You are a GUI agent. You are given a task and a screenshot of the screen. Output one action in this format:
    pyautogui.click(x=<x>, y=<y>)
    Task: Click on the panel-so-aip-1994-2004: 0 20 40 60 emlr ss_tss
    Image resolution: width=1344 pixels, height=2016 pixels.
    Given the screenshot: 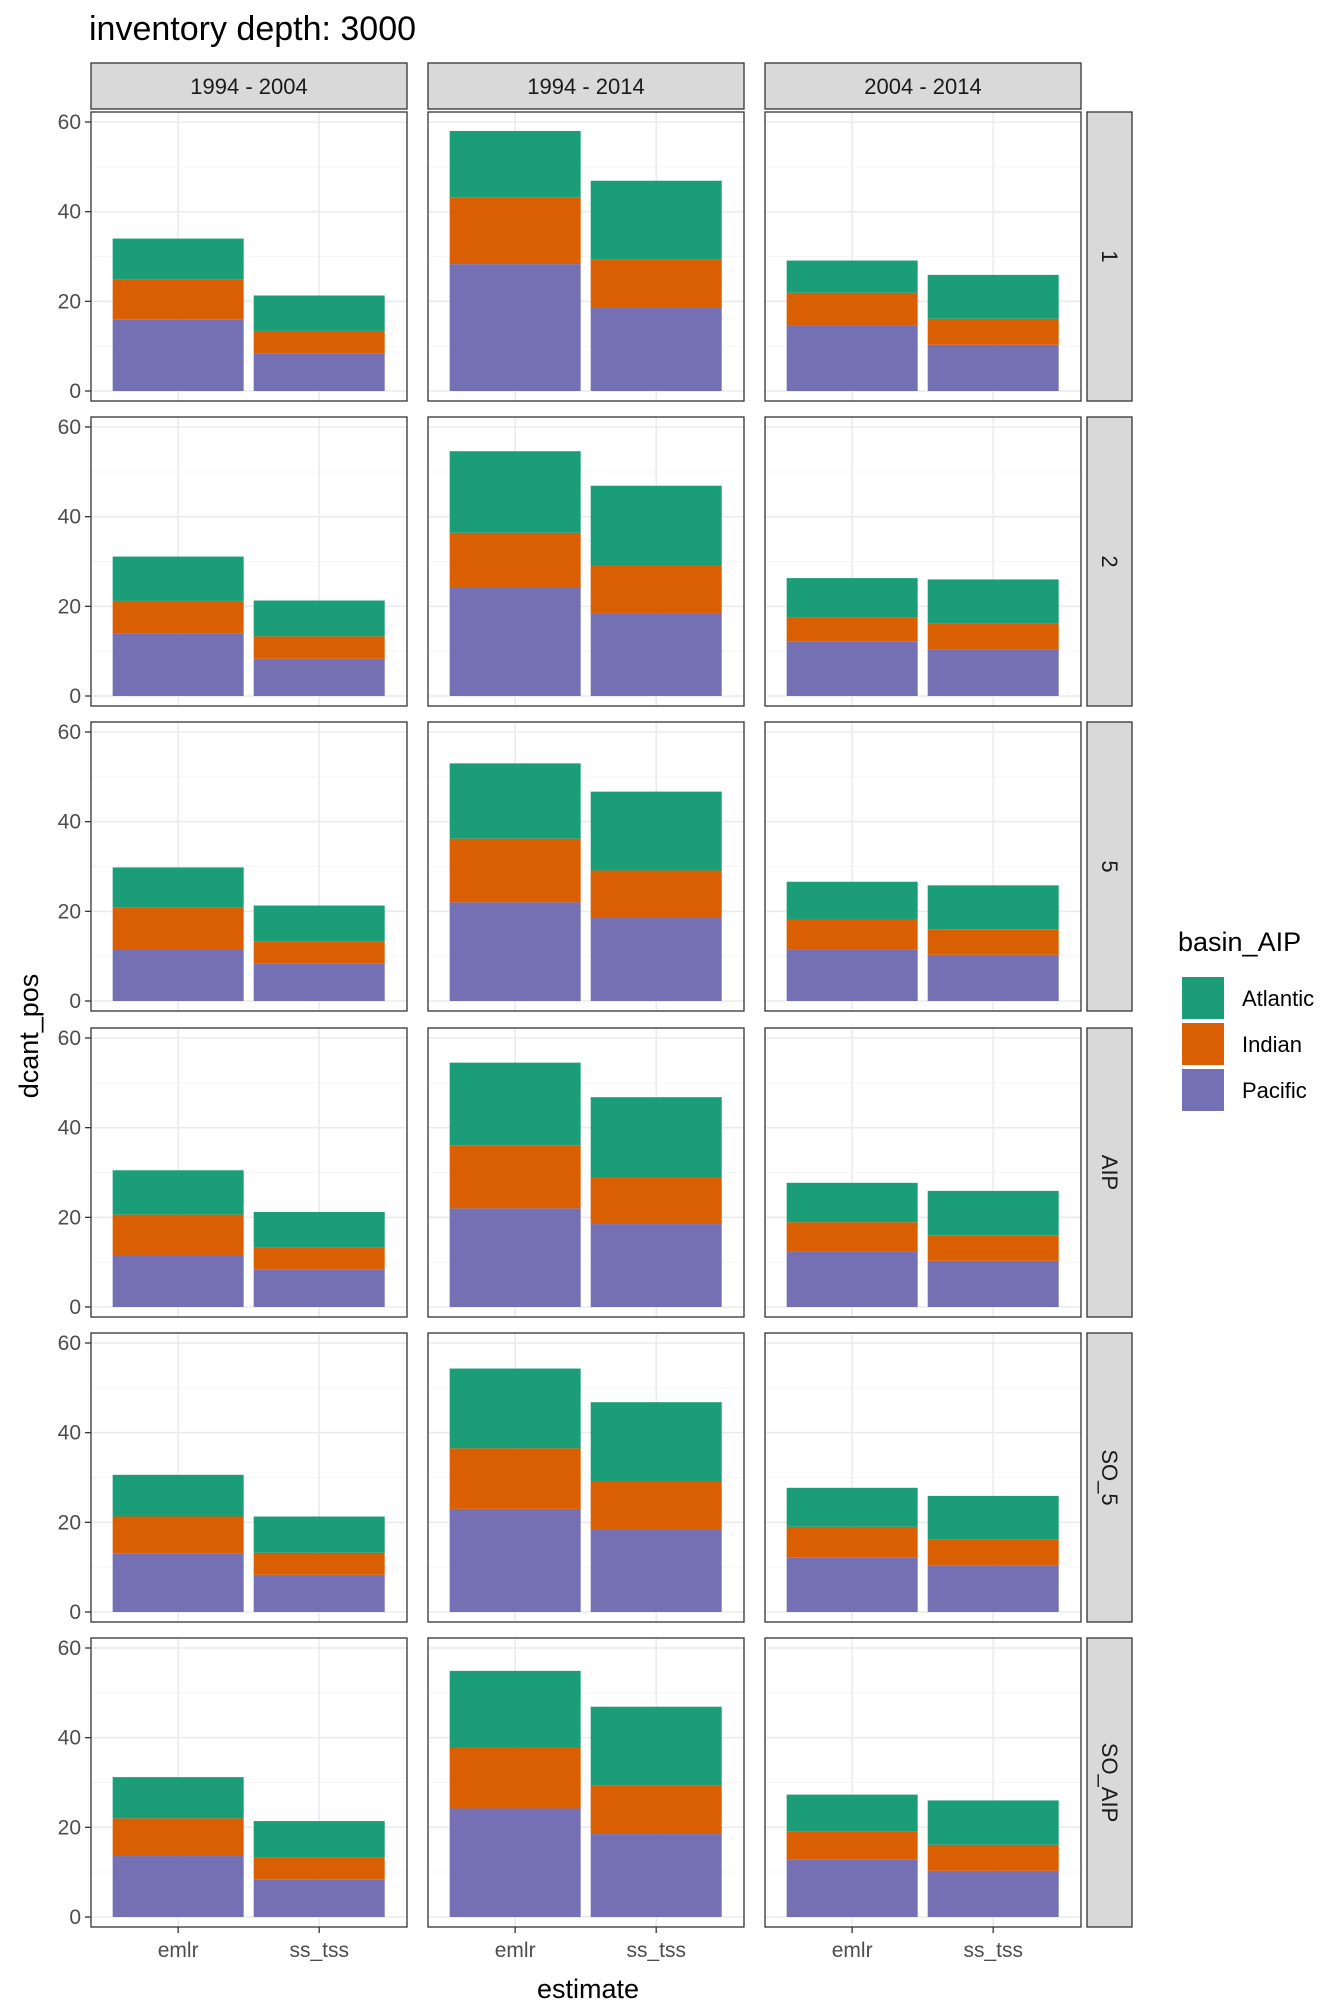 What is the action you would take?
    pyautogui.click(x=233, y=1799)
    